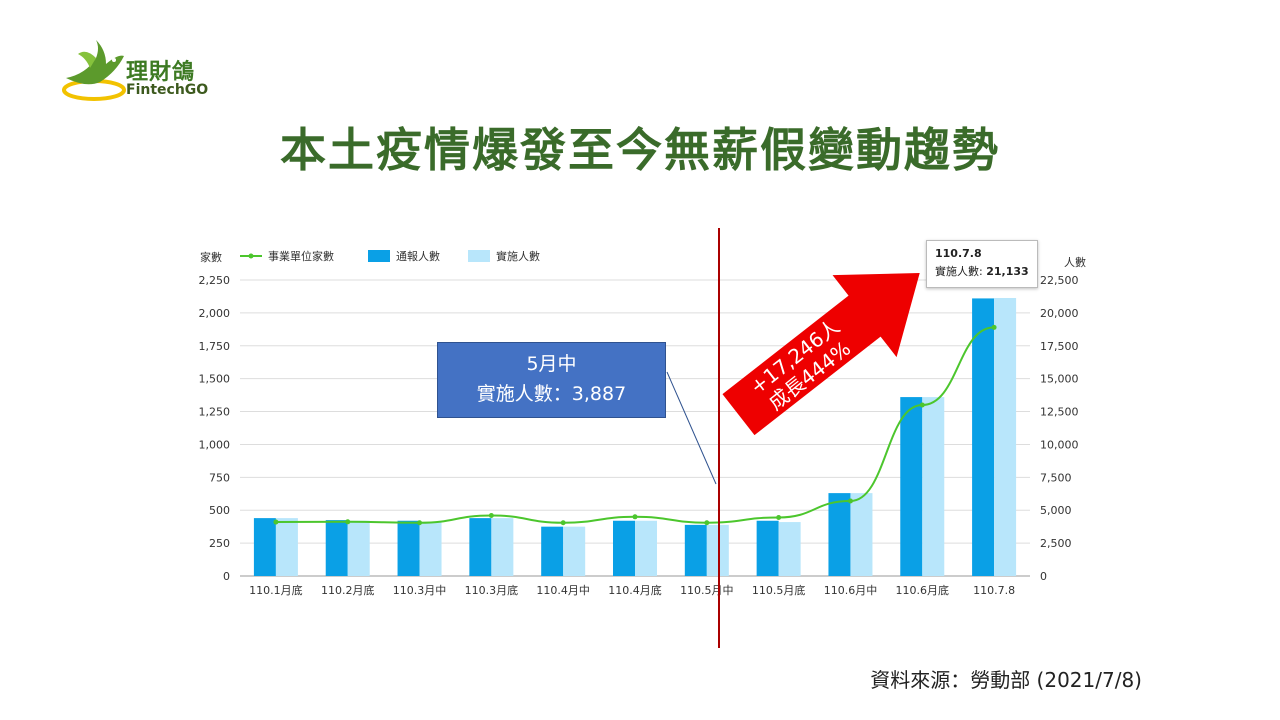 The width and height of the screenshot is (1280, 720). I want to click on logo-name-cn: 理財鴿, so click(161, 72).